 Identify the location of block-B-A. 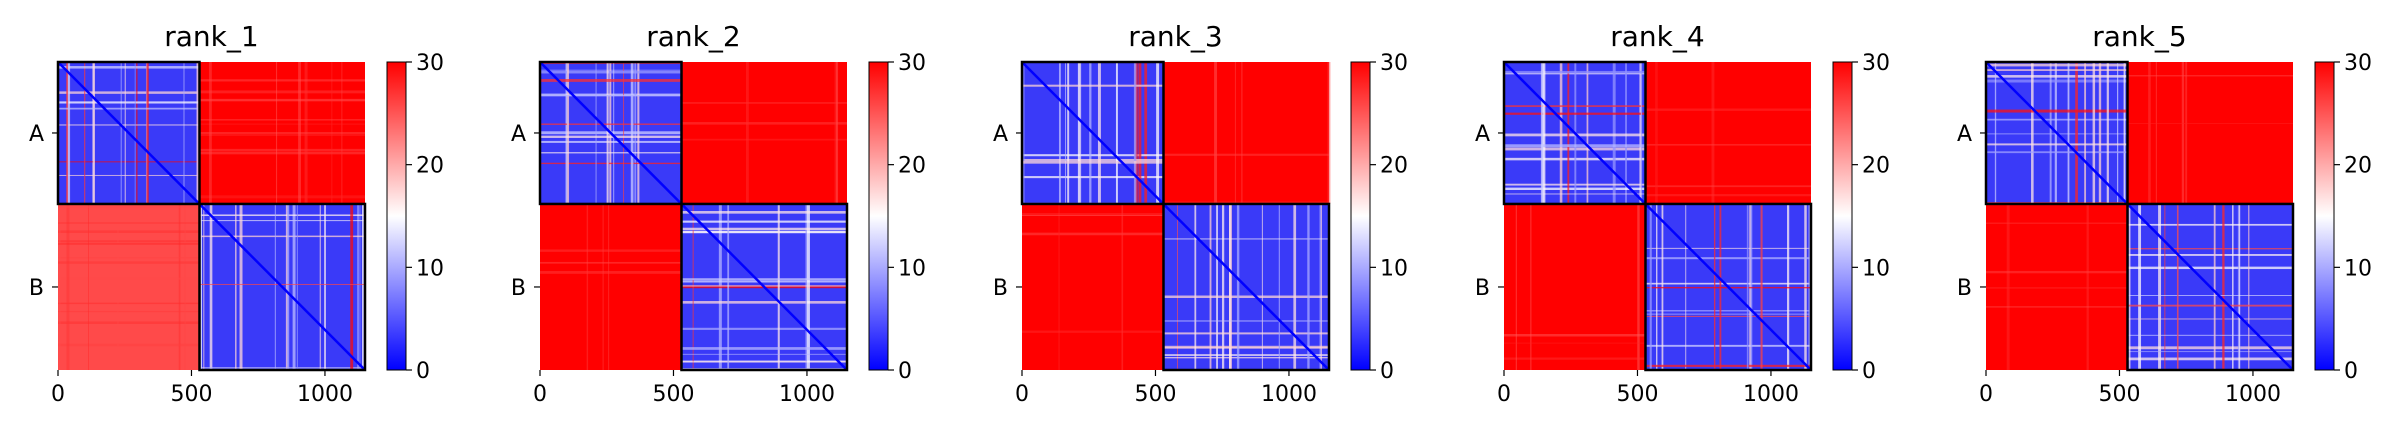
(1575, 286).